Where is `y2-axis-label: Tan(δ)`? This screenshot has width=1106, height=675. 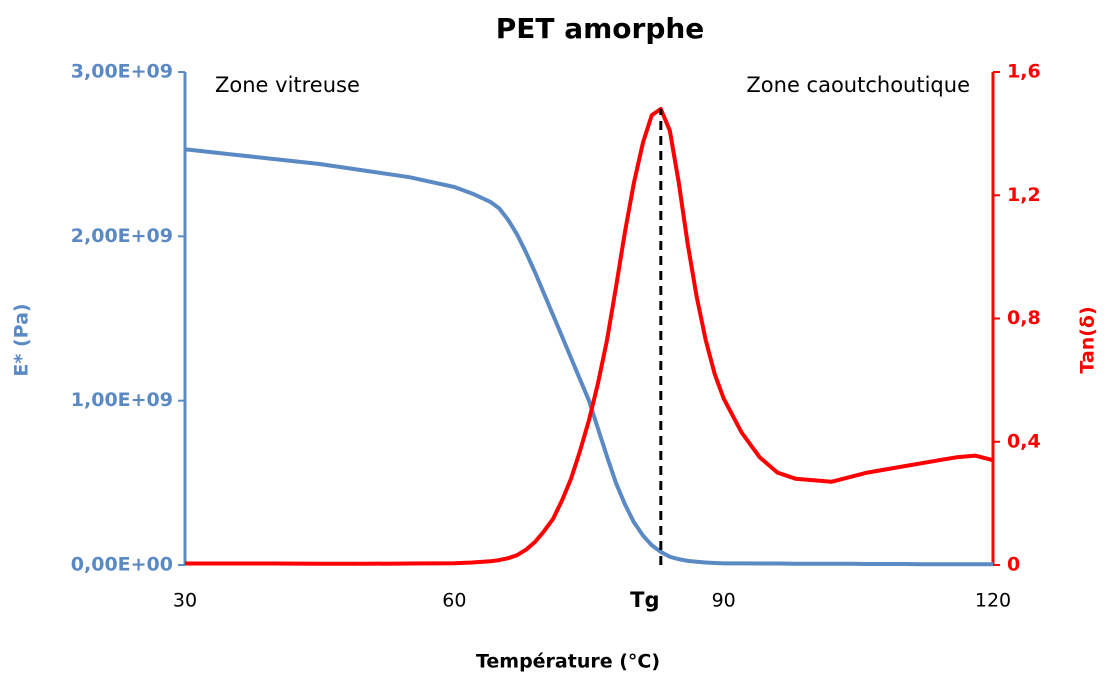
y2-axis-label: Tan(δ) is located at coordinates (1088, 339).